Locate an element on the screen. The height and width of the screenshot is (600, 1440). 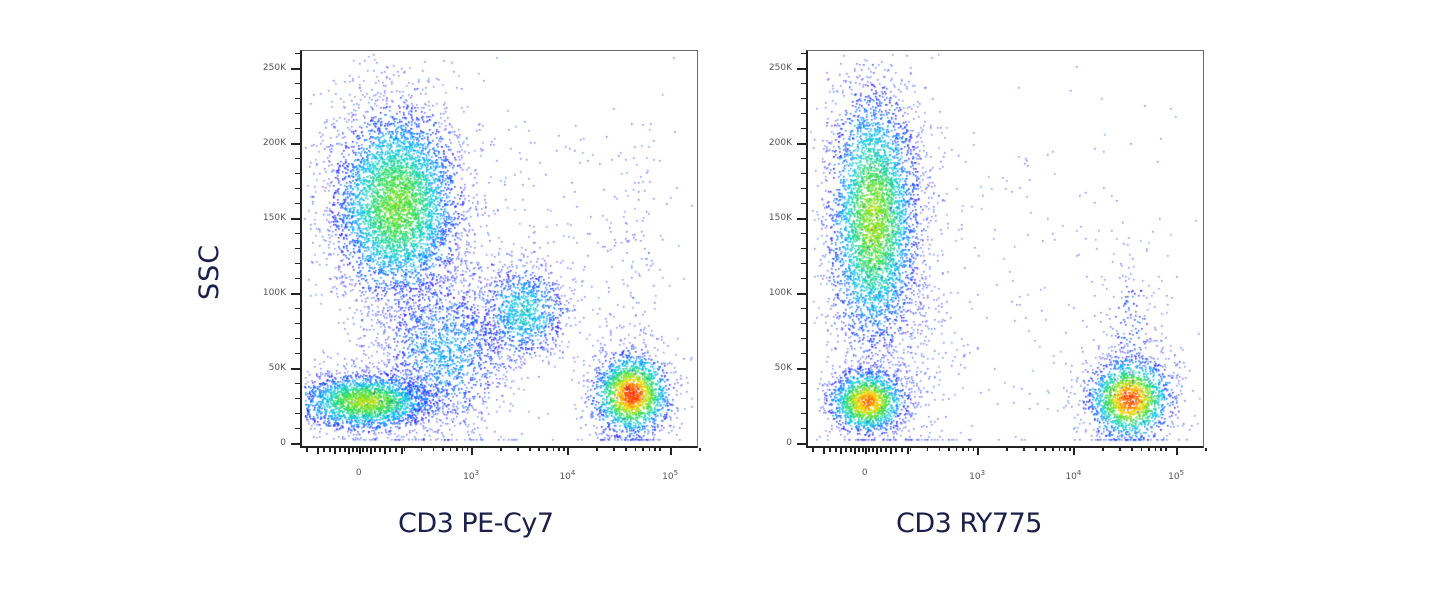
y-tick-label: 250K is located at coordinates (274, 68).